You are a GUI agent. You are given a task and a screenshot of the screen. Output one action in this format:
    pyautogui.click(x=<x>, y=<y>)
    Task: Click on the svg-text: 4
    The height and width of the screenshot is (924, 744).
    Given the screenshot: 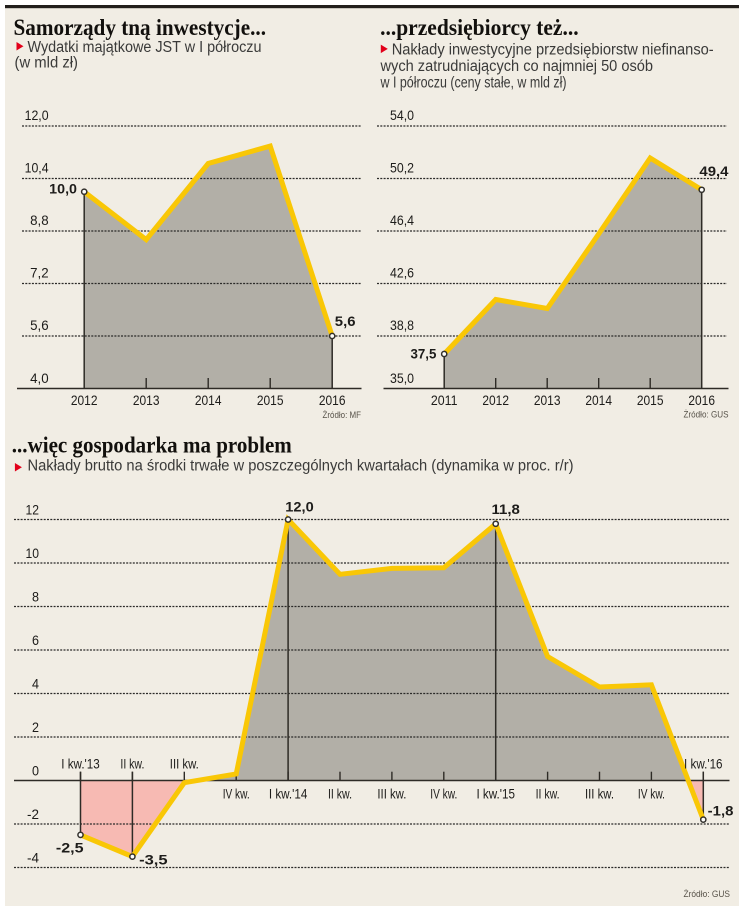 What is the action you would take?
    pyautogui.click(x=35, y=684)
    